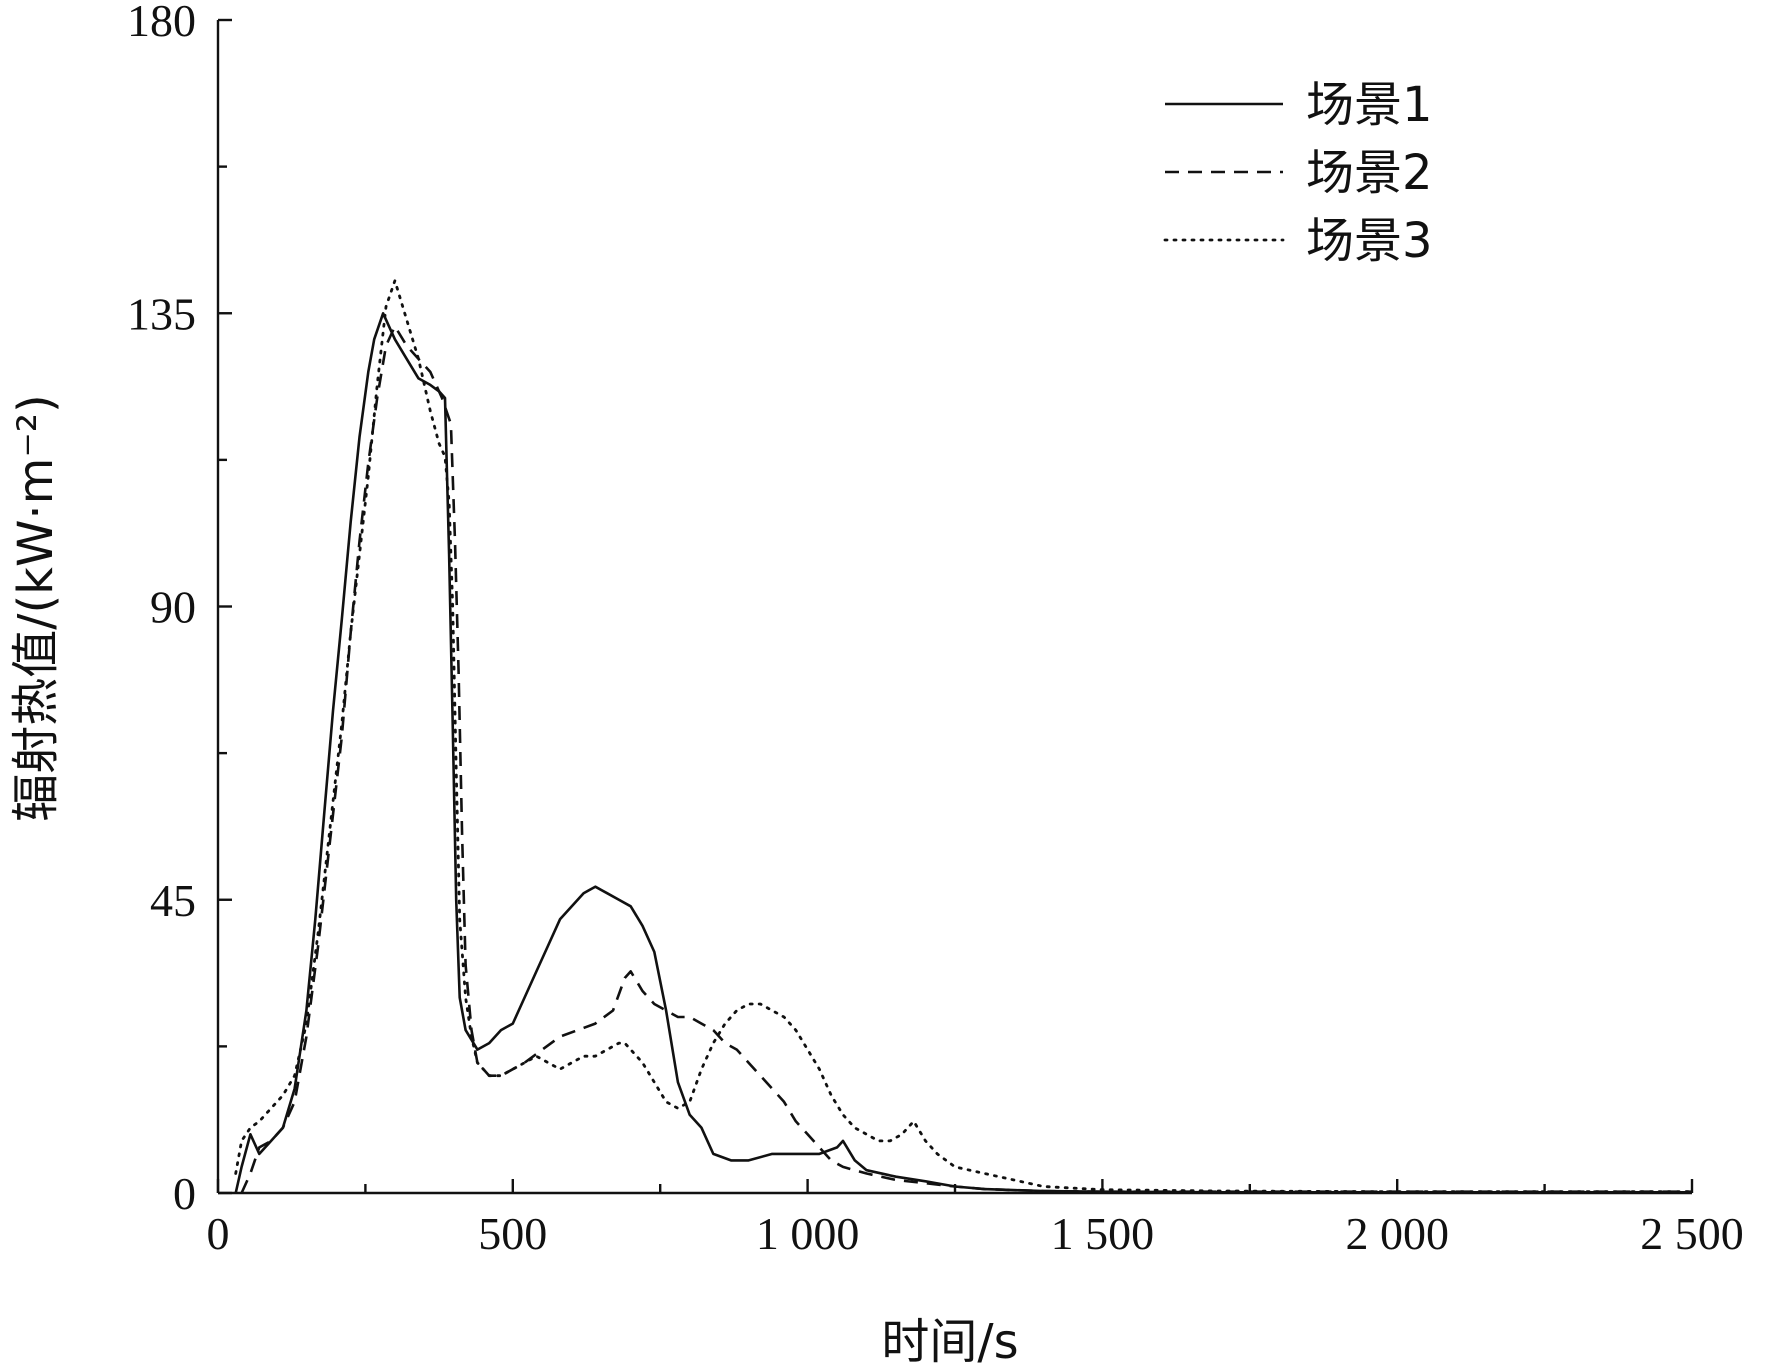 The width and height of the screenshot is (1772, 1370). What do you see at coordinates (36, 607) in the screenshot?
I see `y-axis-title: 辐射热值/(kW·m⁻²)` at bounding box center [36, 607].